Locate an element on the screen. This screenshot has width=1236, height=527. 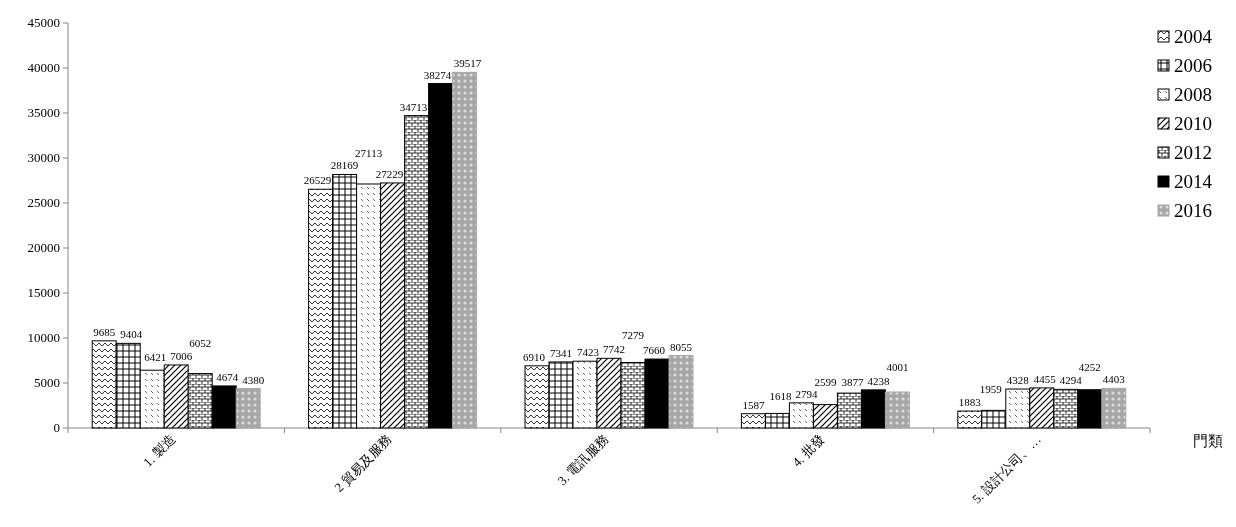
legend-label: 2010 is located at coordinates (1193, 123).